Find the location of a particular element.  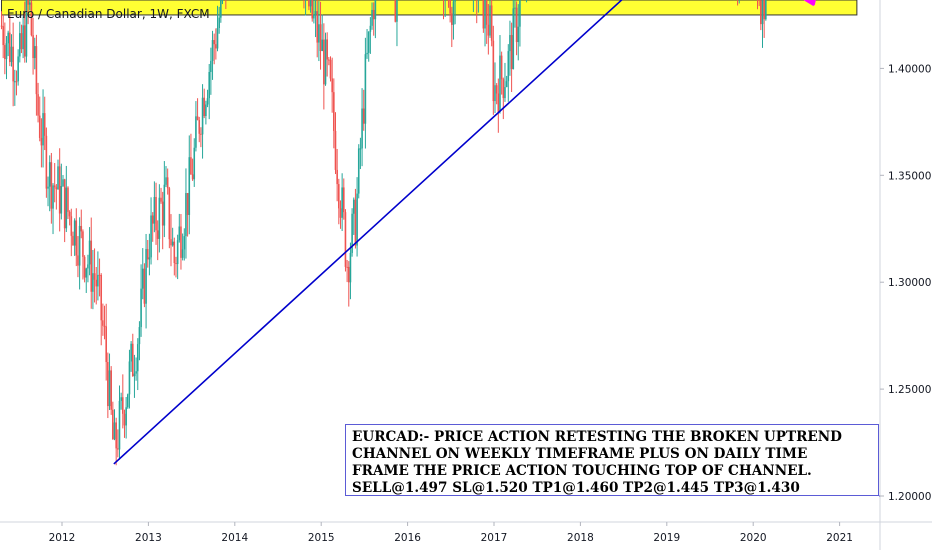

y-tick-label: 1.30000 is located at coordinates (909, 283).